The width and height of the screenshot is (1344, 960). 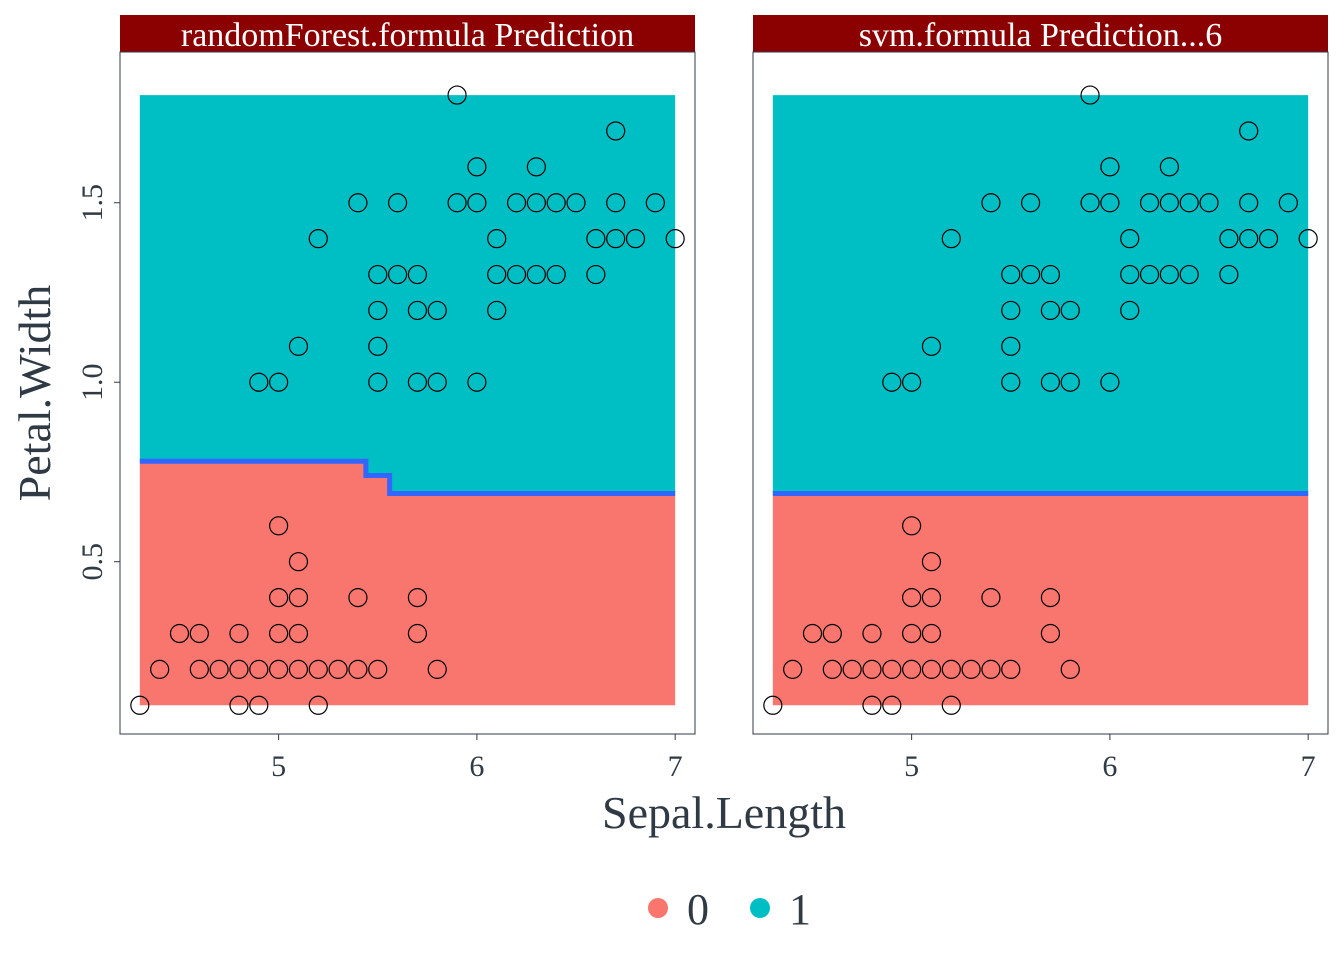 I want to click on x-tick-label: 7, so click(x=675, y=766).